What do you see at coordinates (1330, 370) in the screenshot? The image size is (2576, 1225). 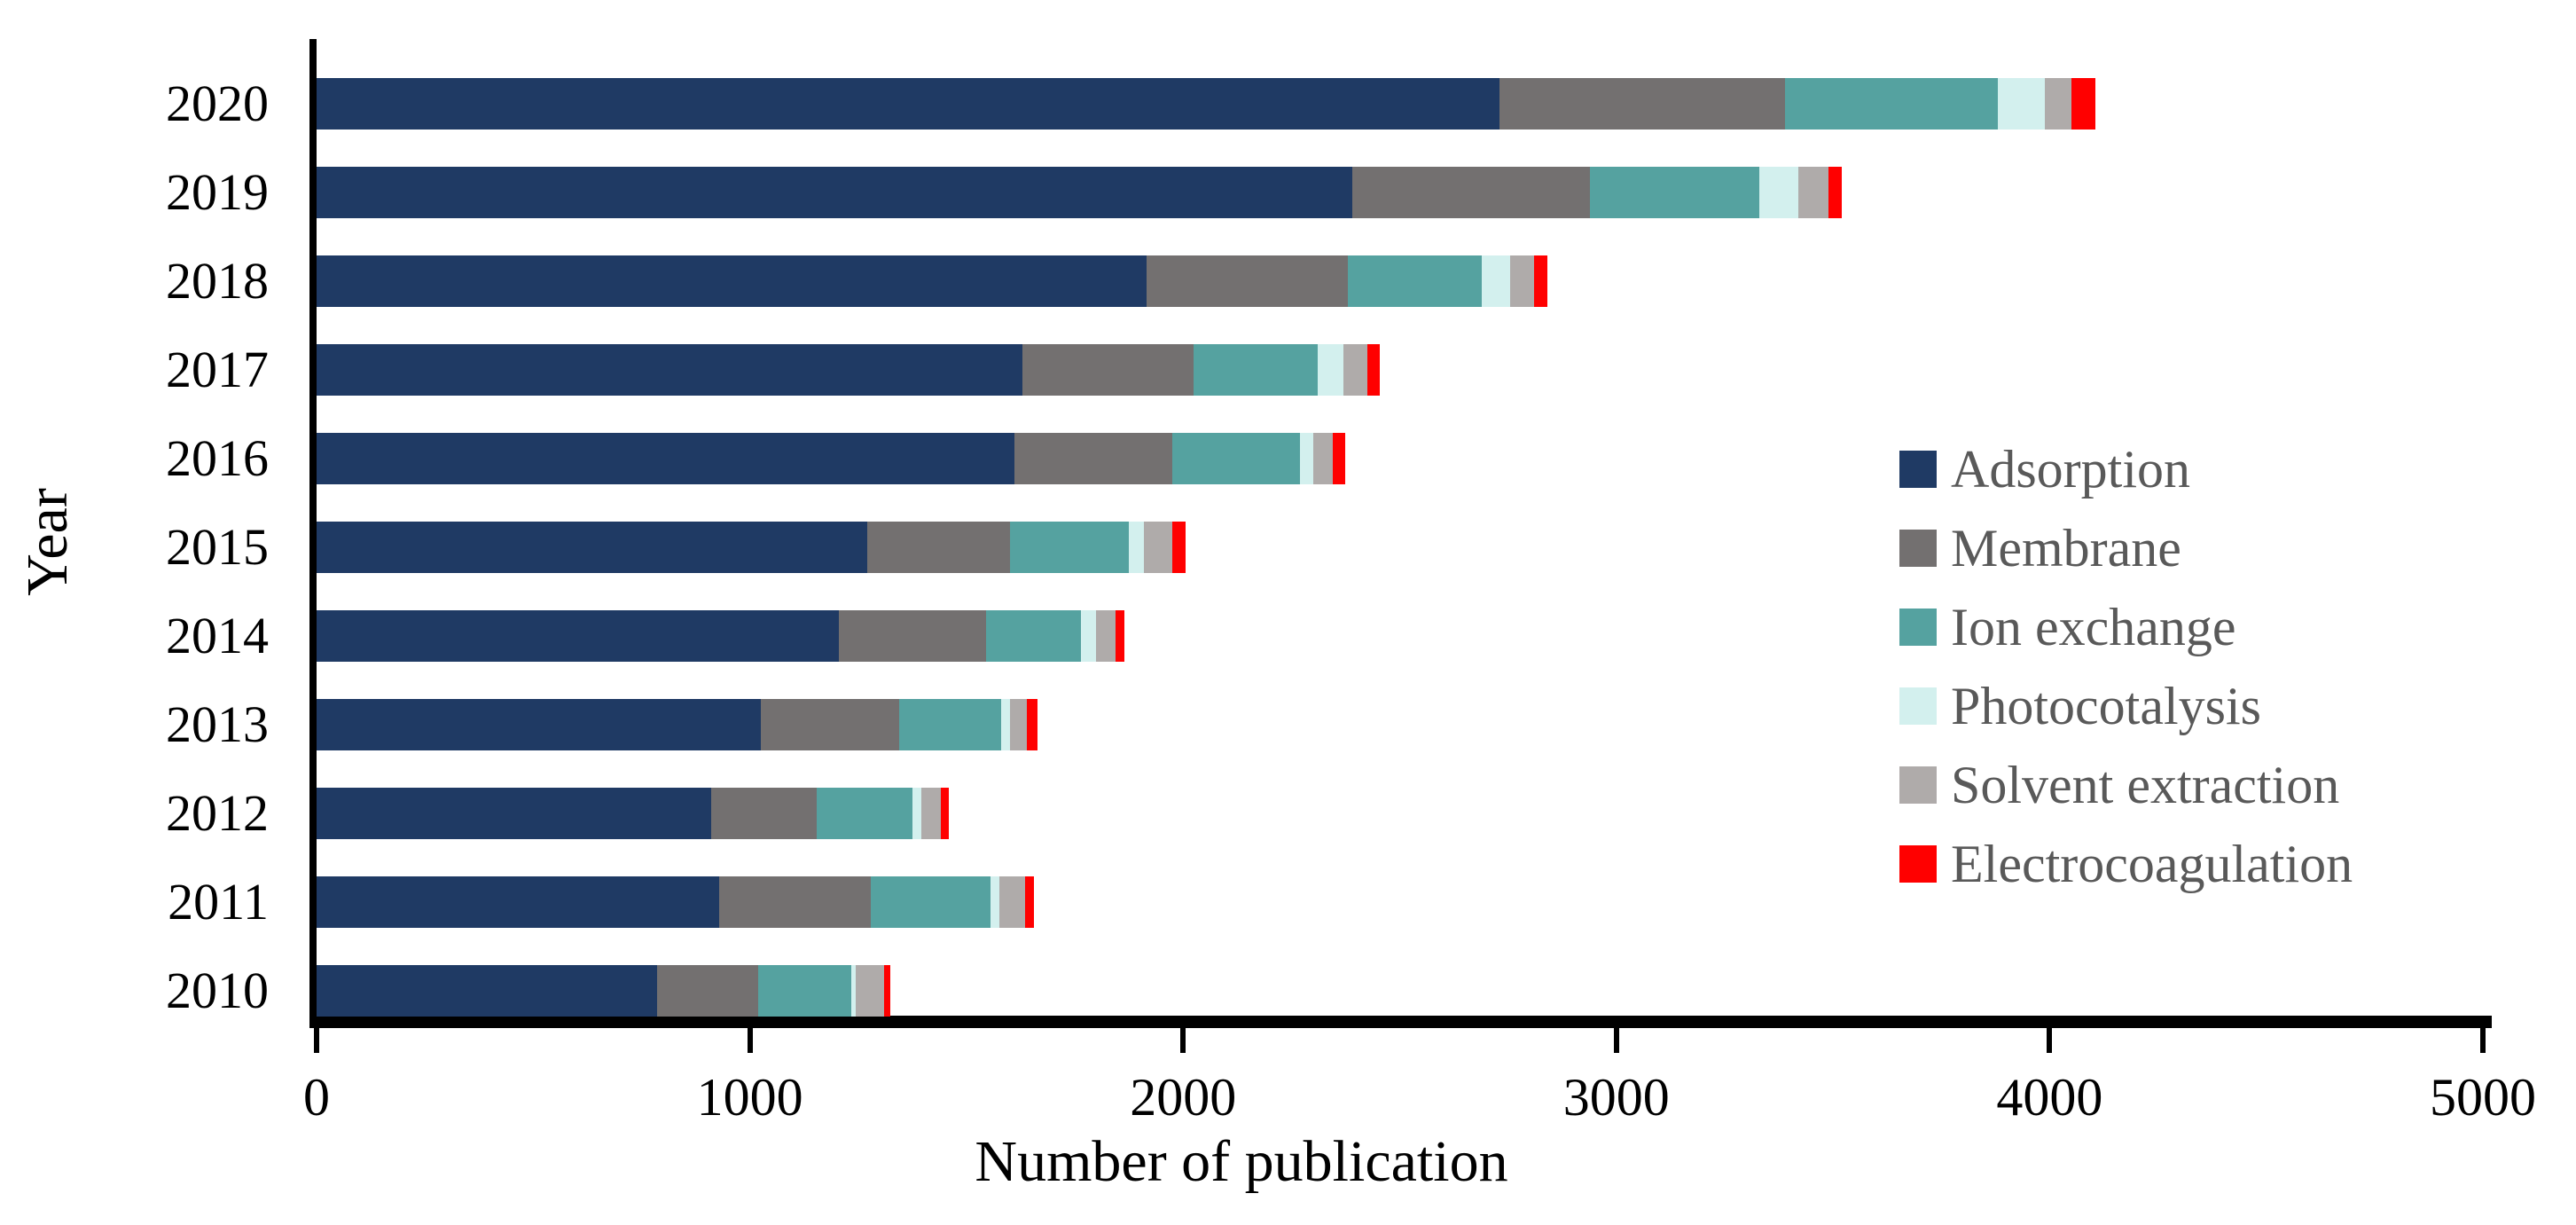 I see `bar-segment-photocotalysis-2017` at bounding box center [1330, 370].